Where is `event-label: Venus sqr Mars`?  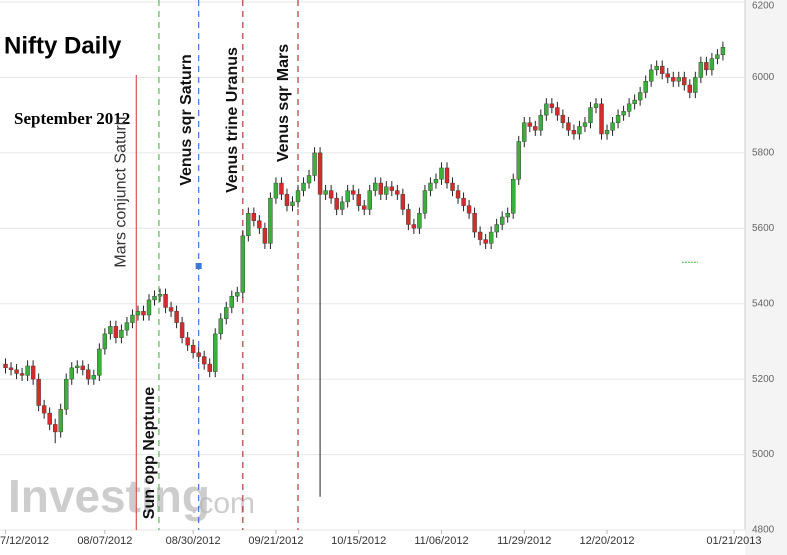 event-label: Venus sqr Mars is located at coordinates (283, 103).